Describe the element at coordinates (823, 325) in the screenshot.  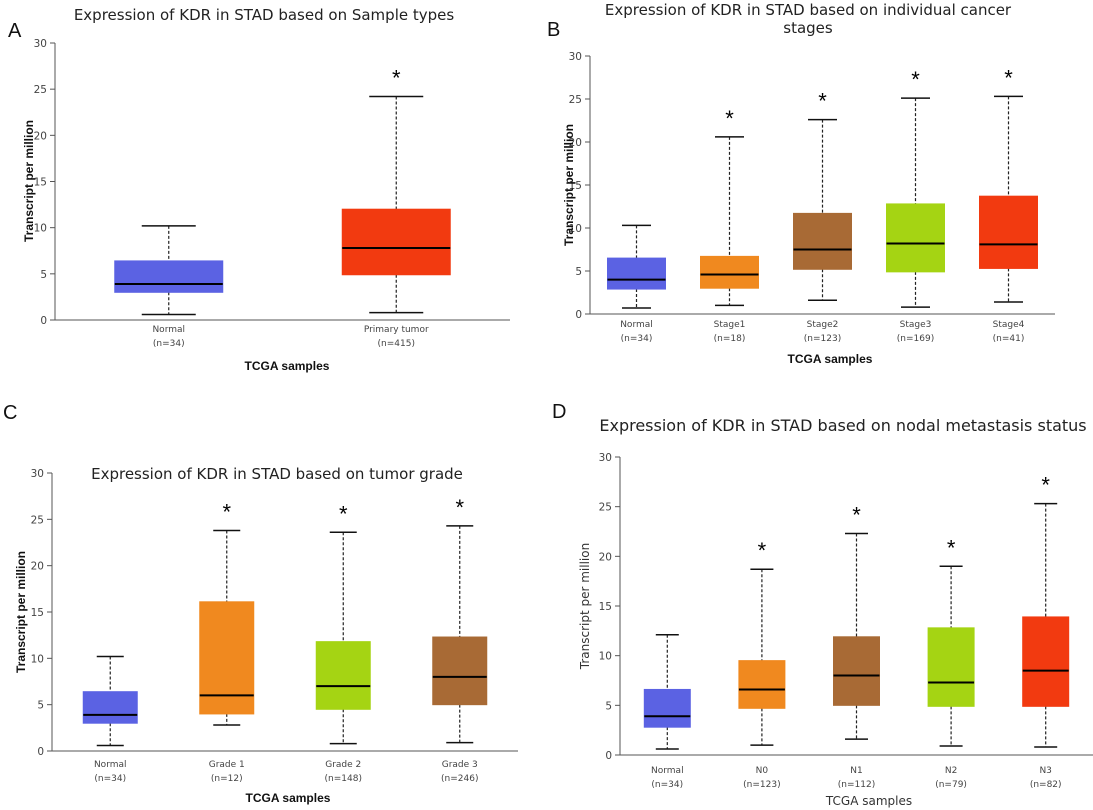
I see `category-label: Stage2` at that location.